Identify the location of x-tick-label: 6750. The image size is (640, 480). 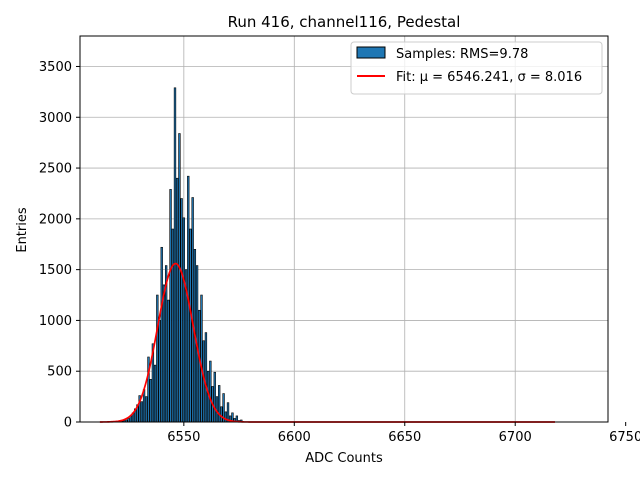
(624, 437).